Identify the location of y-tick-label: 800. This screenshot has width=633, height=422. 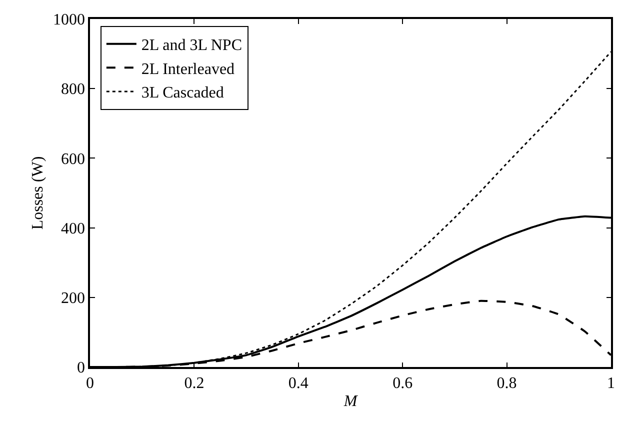
(73, 89).